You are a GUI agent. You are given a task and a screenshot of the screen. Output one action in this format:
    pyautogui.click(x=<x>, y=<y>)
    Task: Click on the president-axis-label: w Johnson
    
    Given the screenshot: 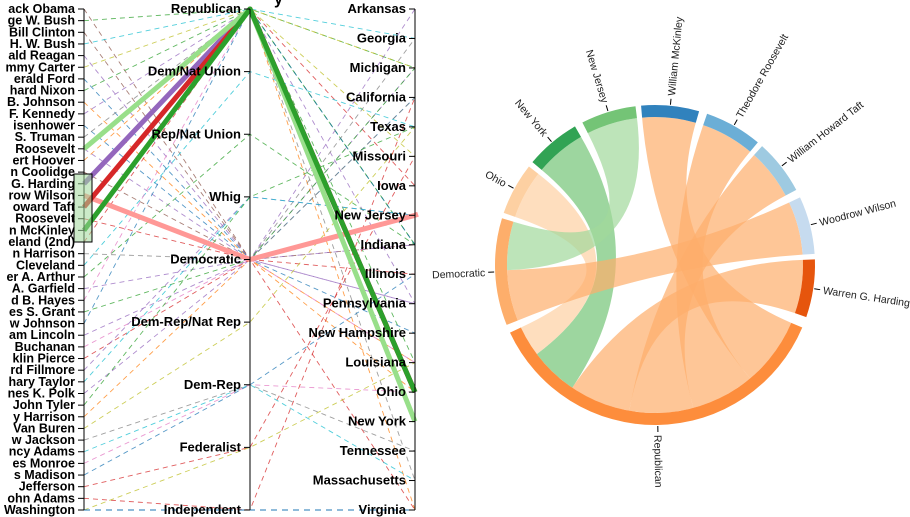 What is the action you would take?
    pyautogui.click(x=42, y=324)
    